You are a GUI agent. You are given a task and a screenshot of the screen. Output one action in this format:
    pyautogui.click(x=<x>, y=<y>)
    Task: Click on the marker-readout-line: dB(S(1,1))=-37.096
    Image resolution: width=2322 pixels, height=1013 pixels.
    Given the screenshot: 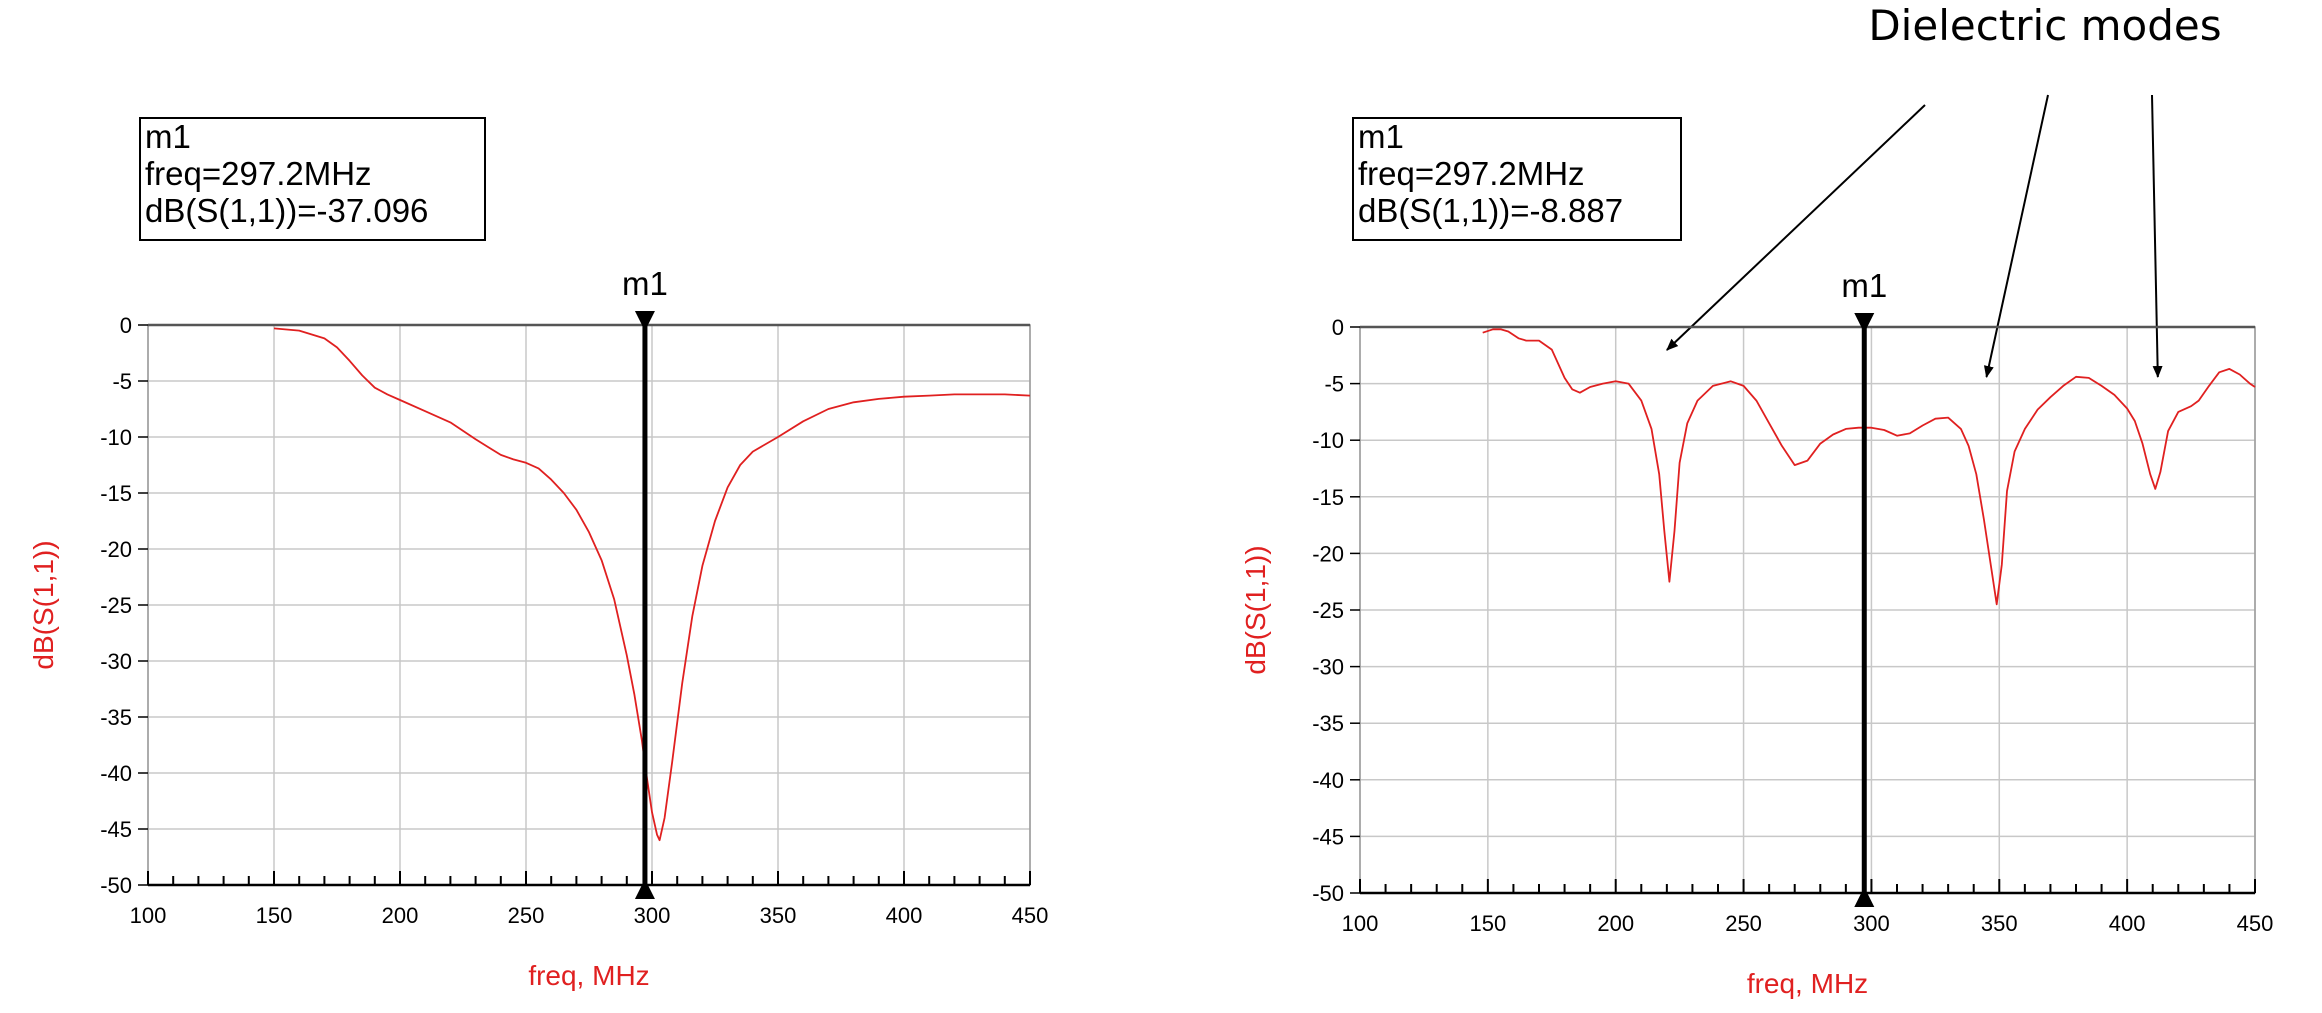 What is the action you would take?
    pyautogui.click(x=286, y=210)
    